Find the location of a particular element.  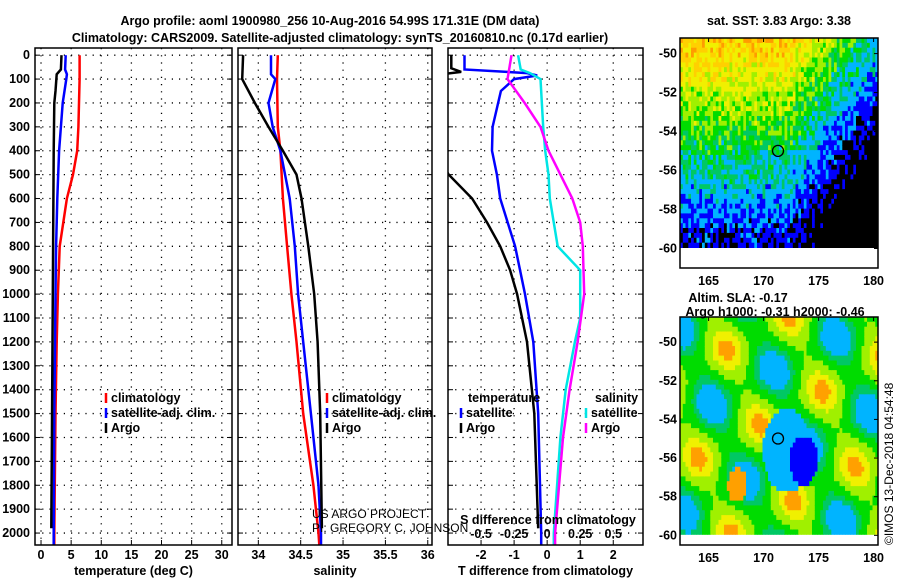

y-tick-label: 600 is located at coordinates (19, 199).